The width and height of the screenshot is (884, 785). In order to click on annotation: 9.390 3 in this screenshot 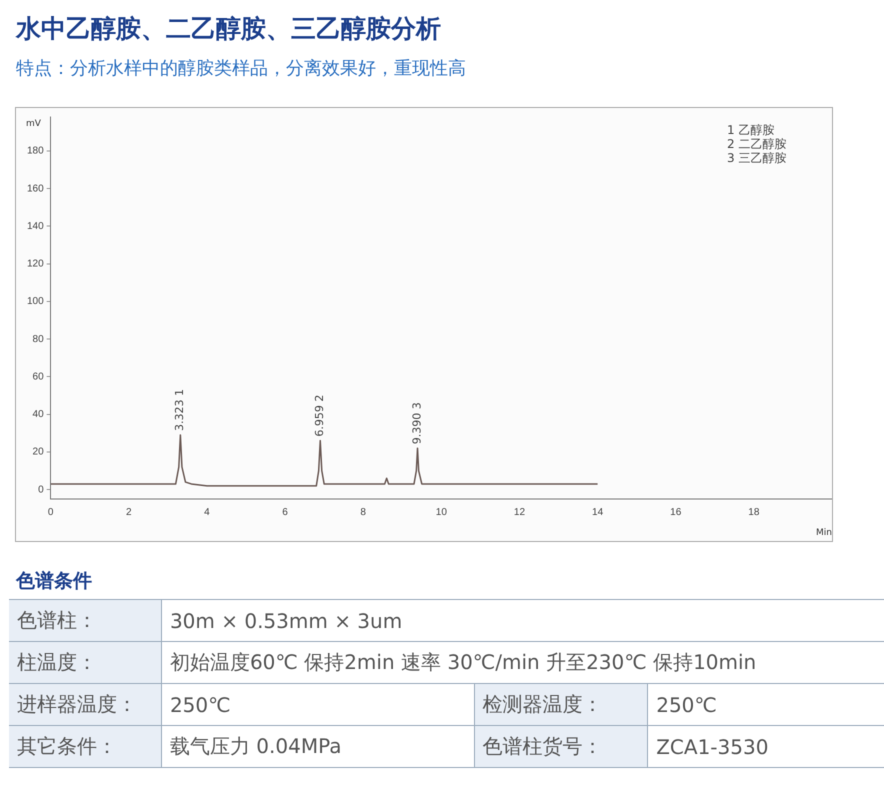, I will do `click(417, 423)`.